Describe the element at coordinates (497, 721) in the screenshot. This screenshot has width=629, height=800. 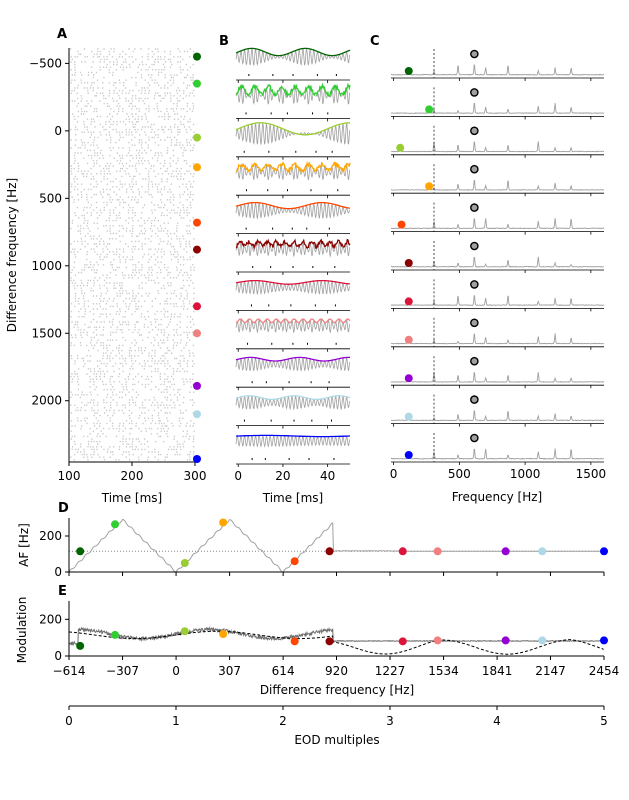
I see `eod-x-tick-label: 4` at that location.